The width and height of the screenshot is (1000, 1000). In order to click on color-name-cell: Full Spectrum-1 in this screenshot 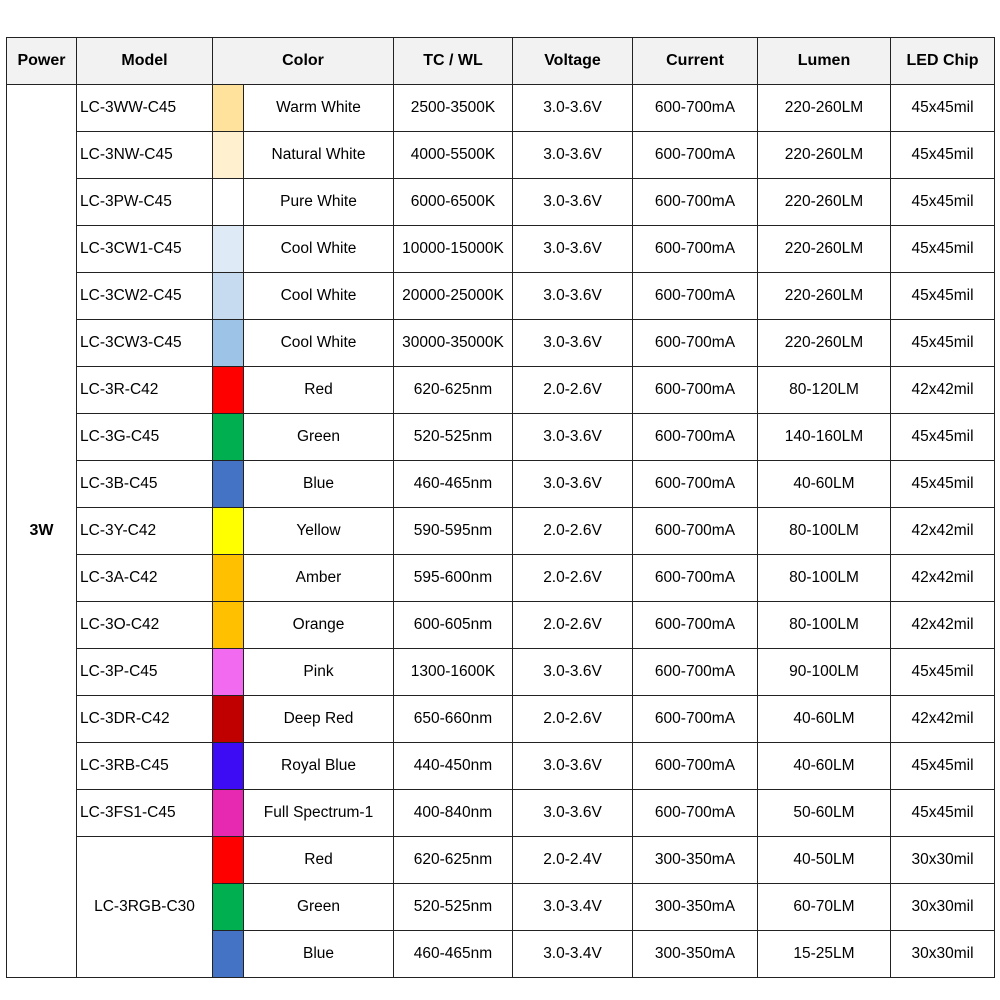, I will do `click(318, 813)`.